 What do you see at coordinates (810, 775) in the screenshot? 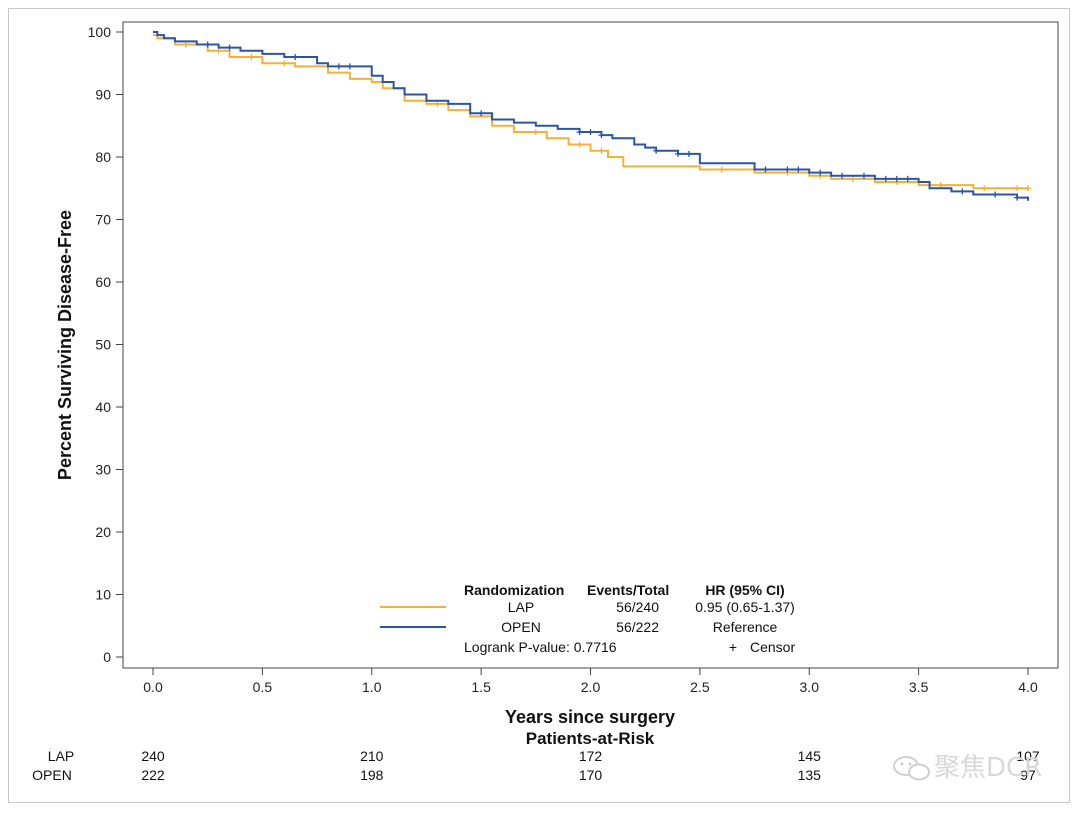
I see `risk-count: 135` at bounding box center [810, 775].